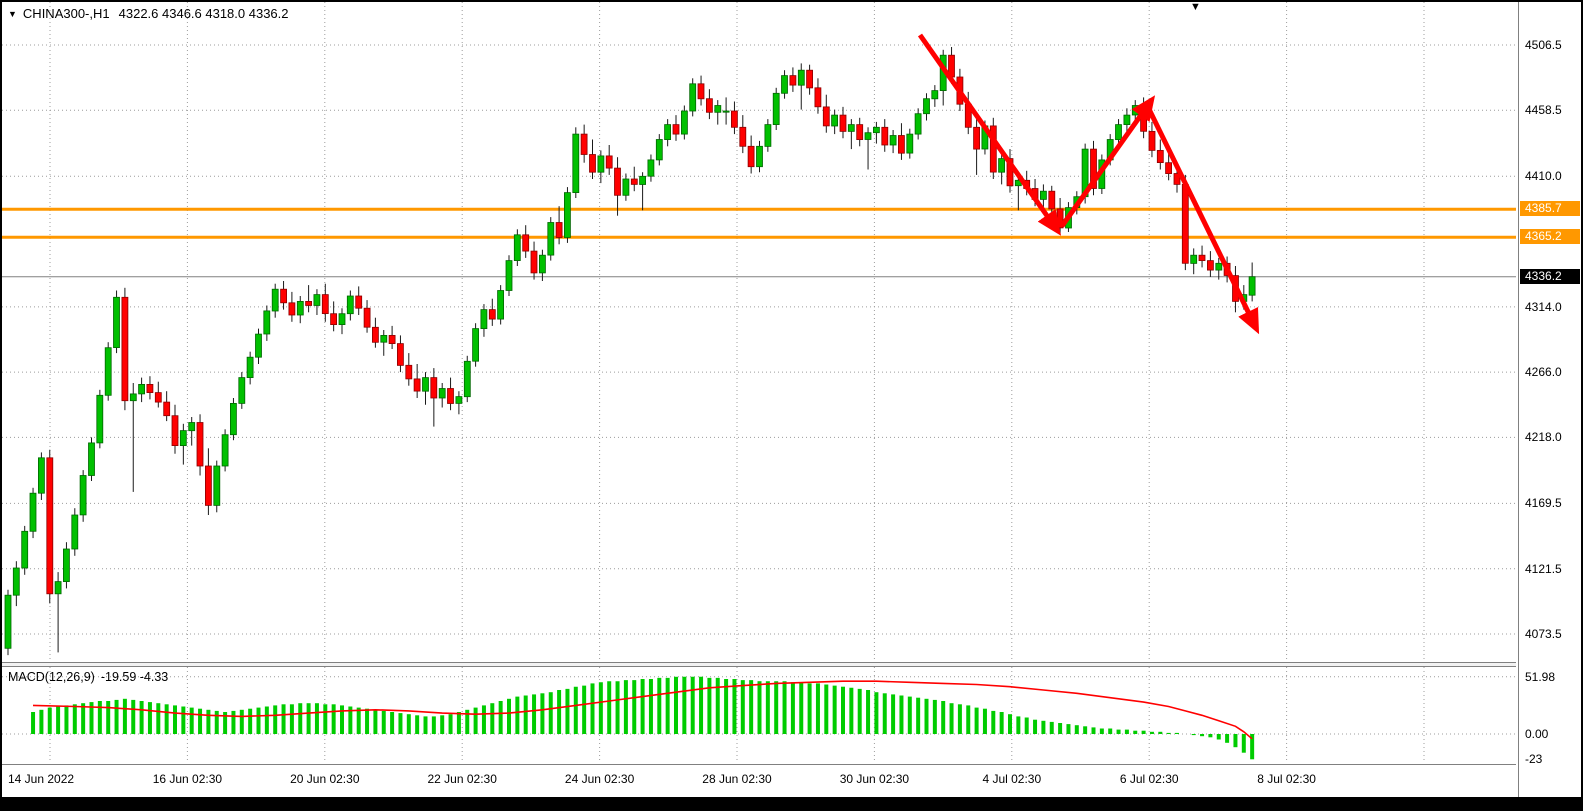 This screenshot has height=811, width=1583. Describe the element at coordinates (1543, 176) in the screenshot. I see `price-axis-label: 4410.0` at that location.